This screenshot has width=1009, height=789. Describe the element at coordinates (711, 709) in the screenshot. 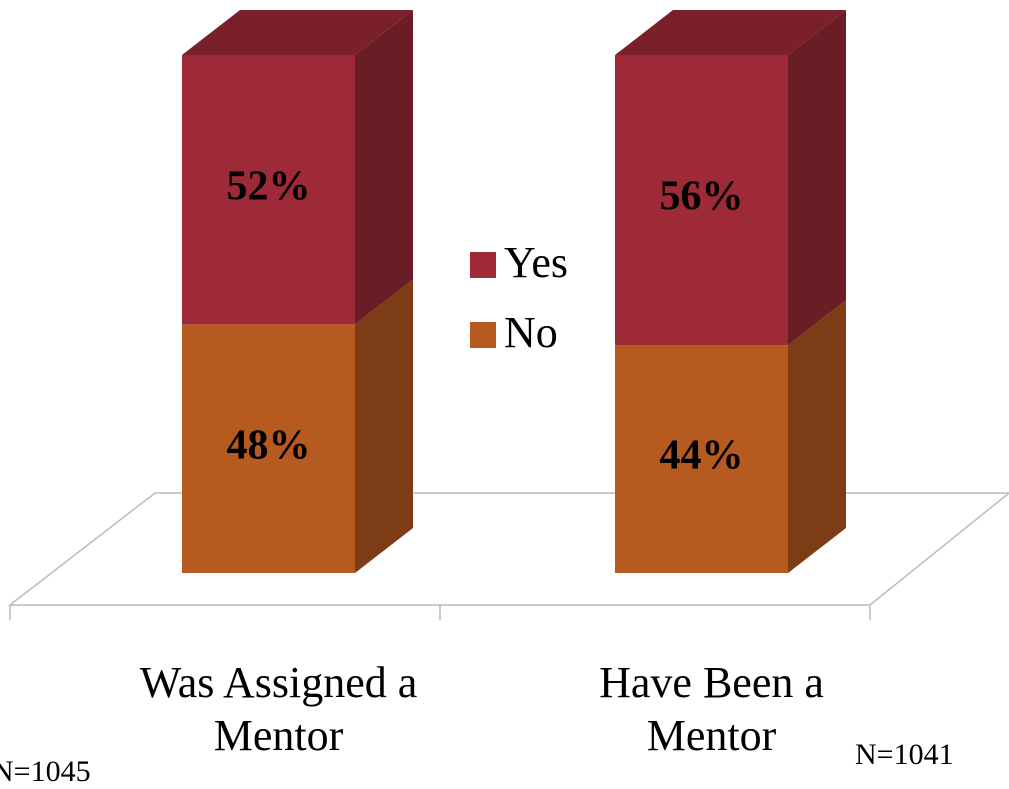

I see `x-tick-label: Have Been a Mentor` at that location.